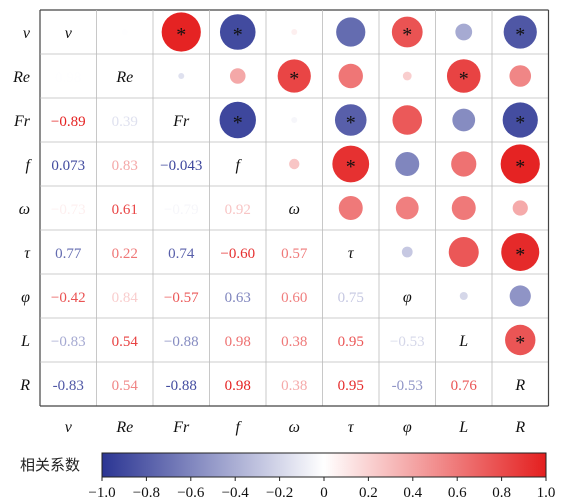  I want to click on correlation-value: 0.39, so click(125, 122).